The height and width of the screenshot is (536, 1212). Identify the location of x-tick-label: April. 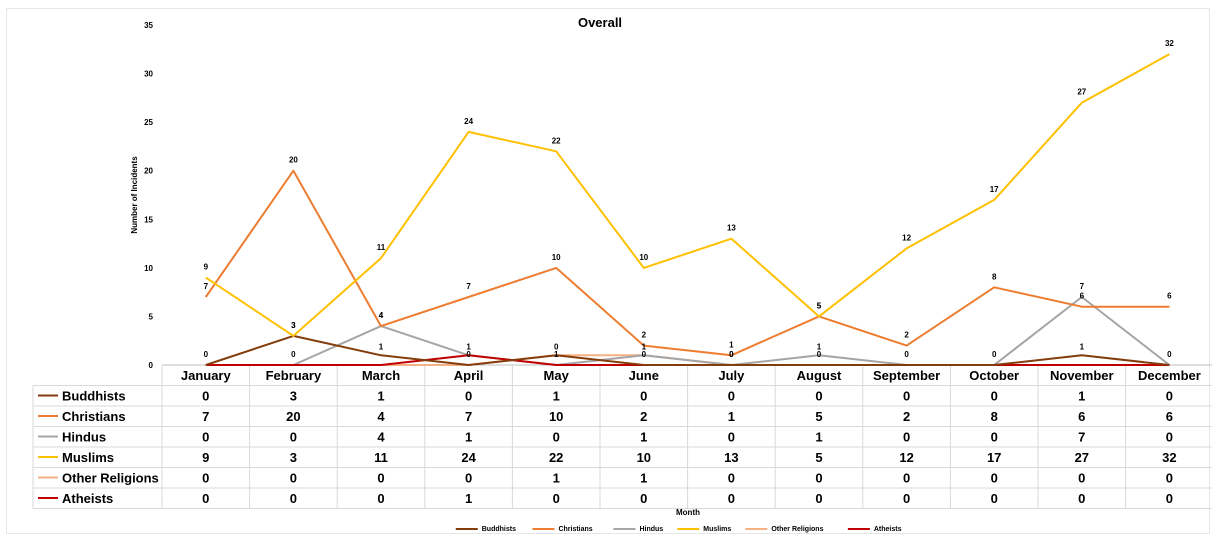
(469, 375).